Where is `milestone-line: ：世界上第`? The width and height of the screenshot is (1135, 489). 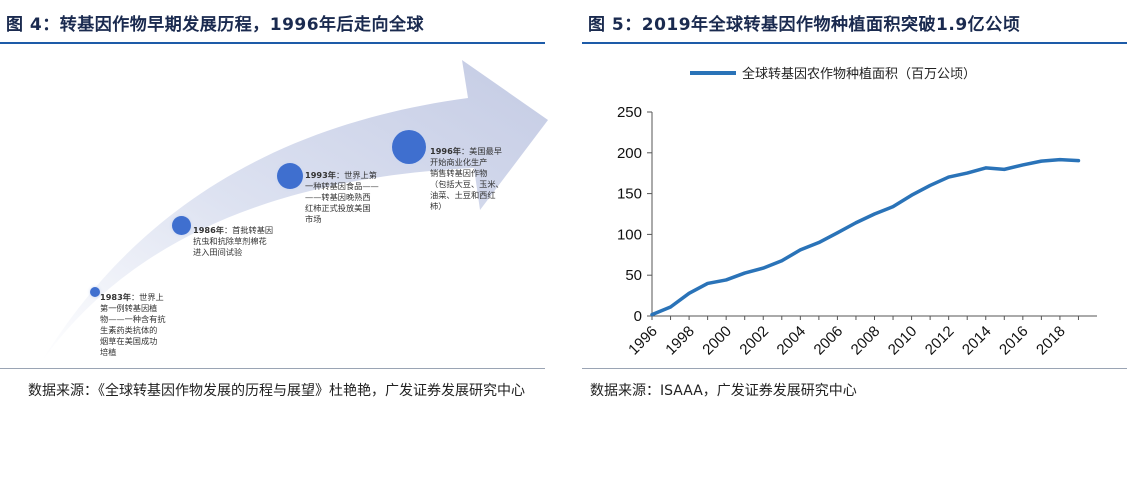 milestone-line: ：世界上第 is located at coordinates (356, 175).